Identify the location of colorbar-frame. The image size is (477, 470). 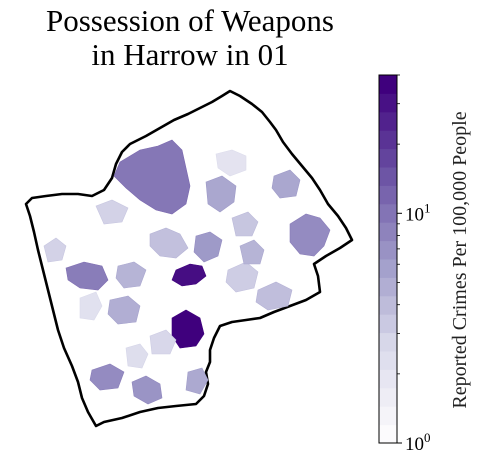
(388, 259).